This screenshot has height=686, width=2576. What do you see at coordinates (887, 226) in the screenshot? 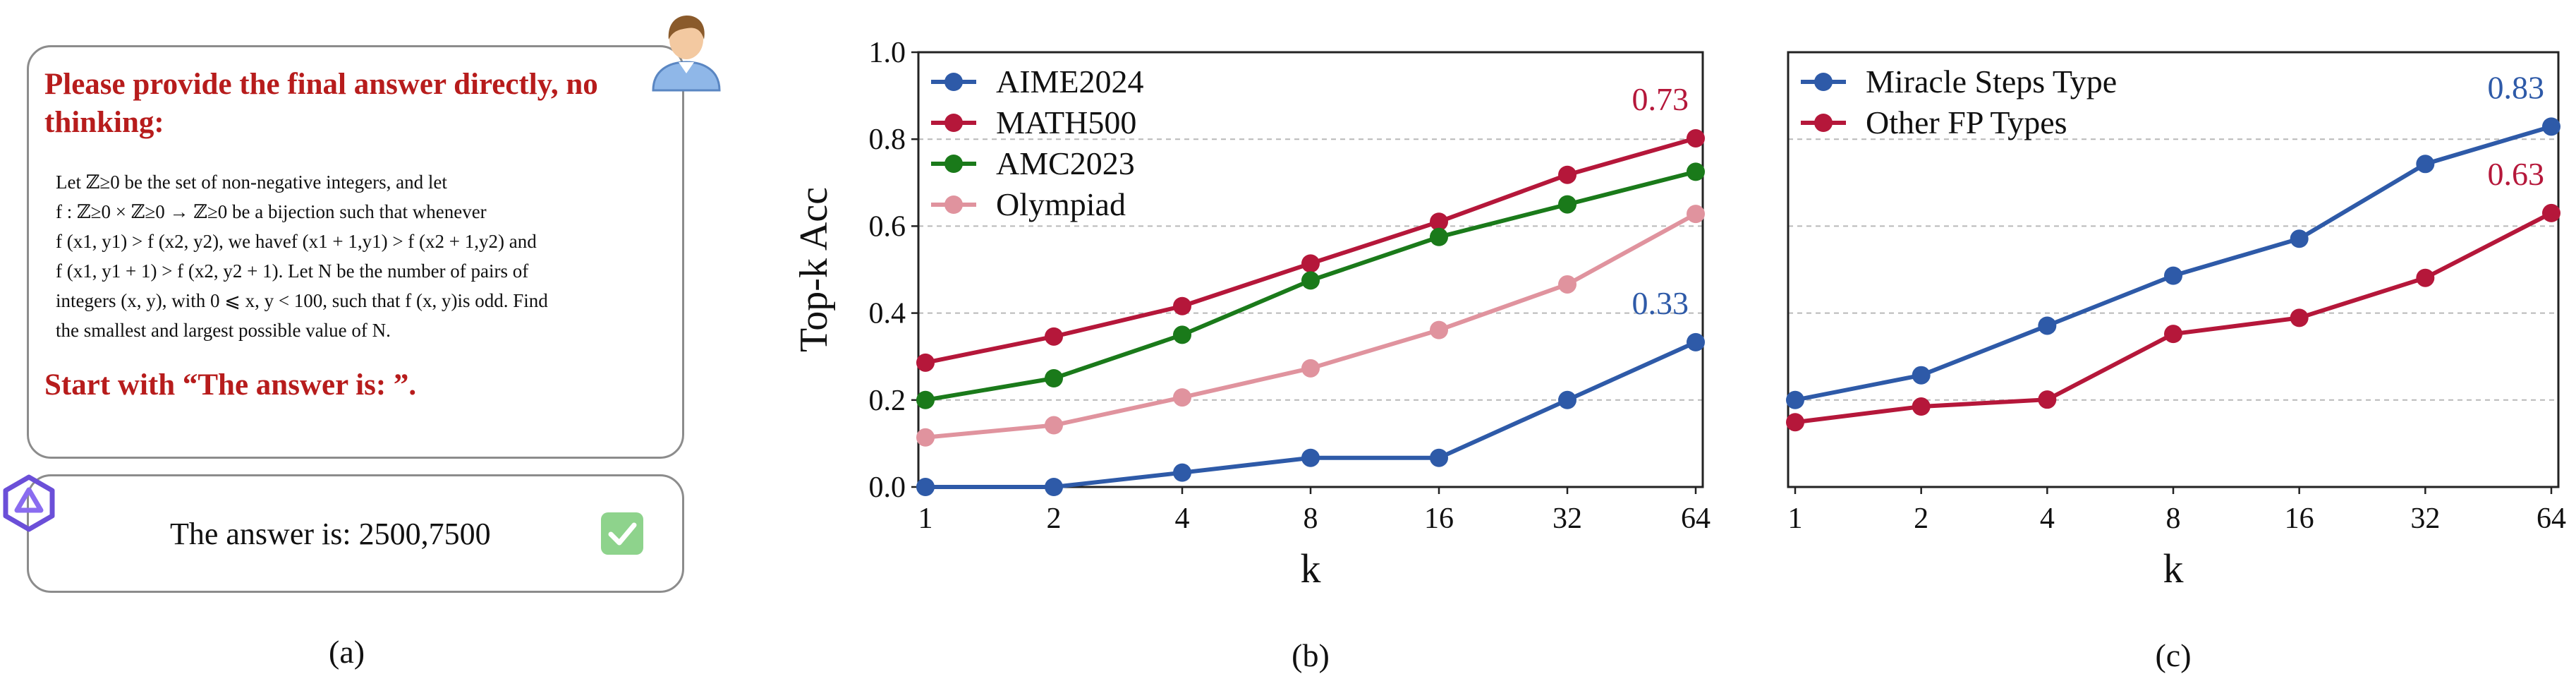
I see `y-tick-label: 0.6` at bounding box center [887, 226].